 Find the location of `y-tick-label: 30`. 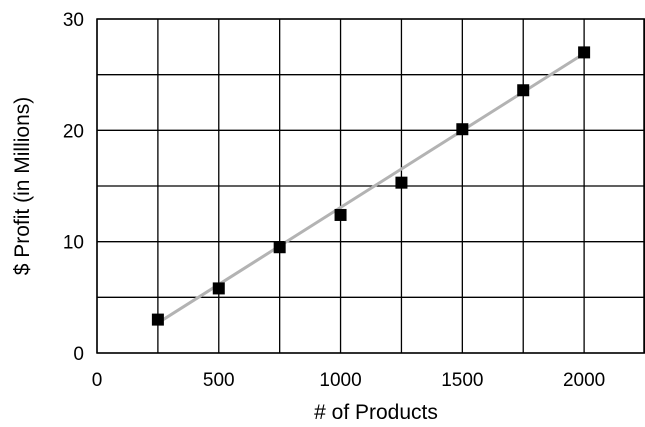

y-tick-label: 30 is located at coordinates (73, 20).